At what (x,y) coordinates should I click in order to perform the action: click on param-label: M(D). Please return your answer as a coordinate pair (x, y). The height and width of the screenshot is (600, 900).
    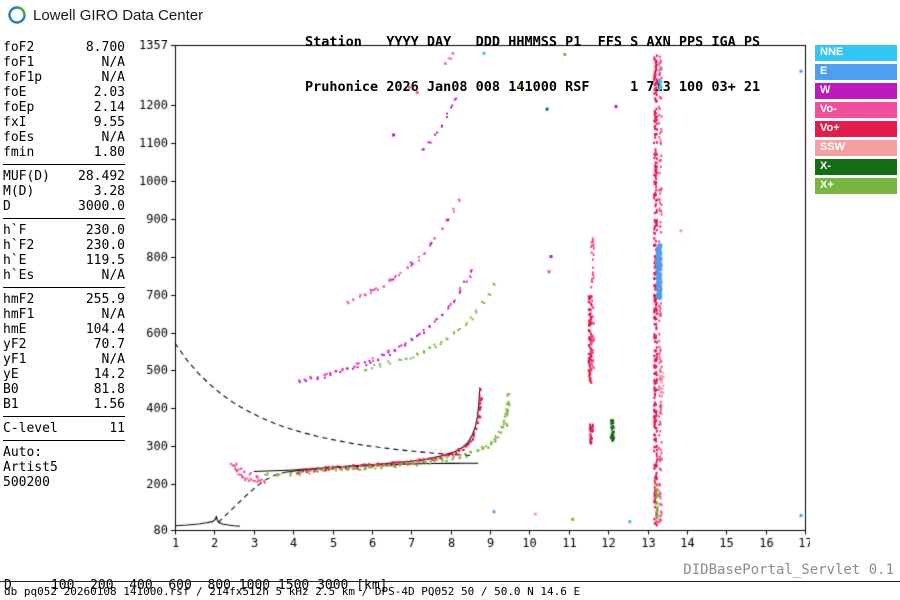
    Looking at the image, I should click on (19, 191).